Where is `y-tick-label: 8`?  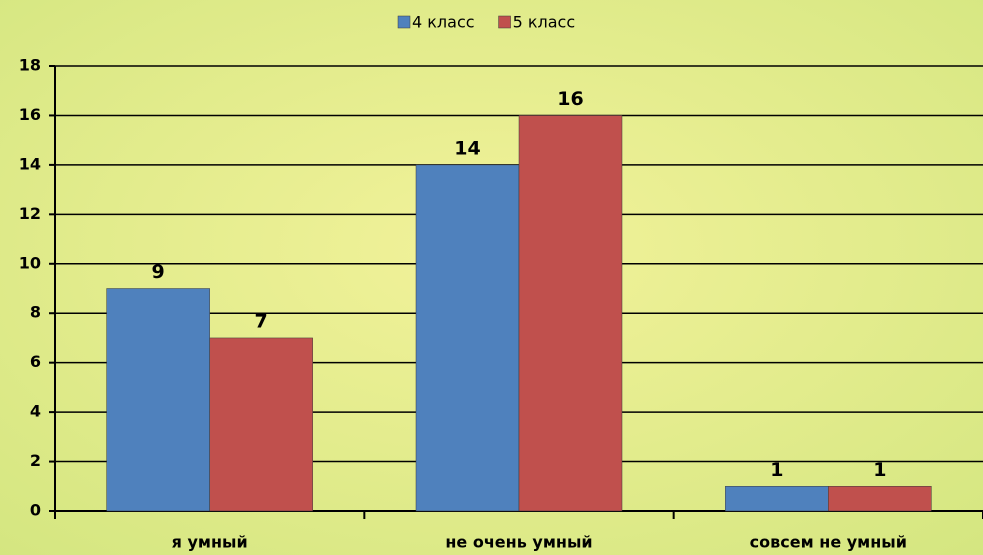 y-tick-label: 8 is located at coordinates (35, 312).